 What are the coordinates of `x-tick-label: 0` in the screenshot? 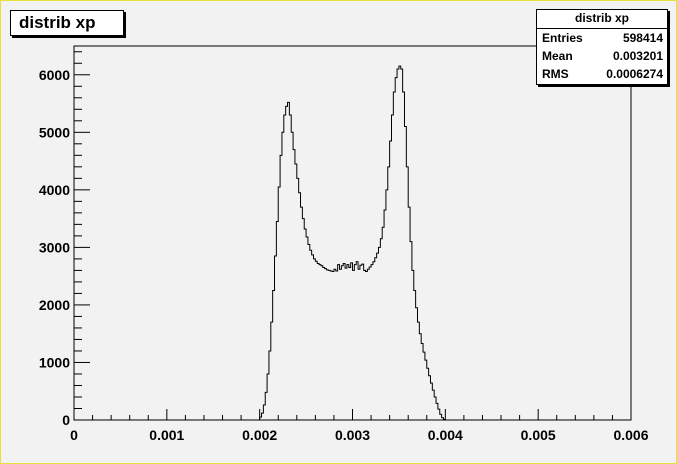 It's located at (74, 435).